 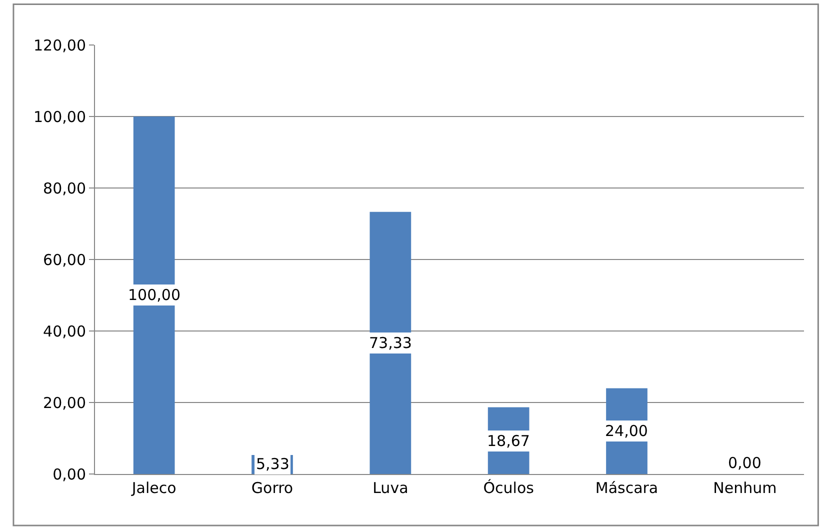 I want to click on data-label: 0,00, so click(x=745, y=463).